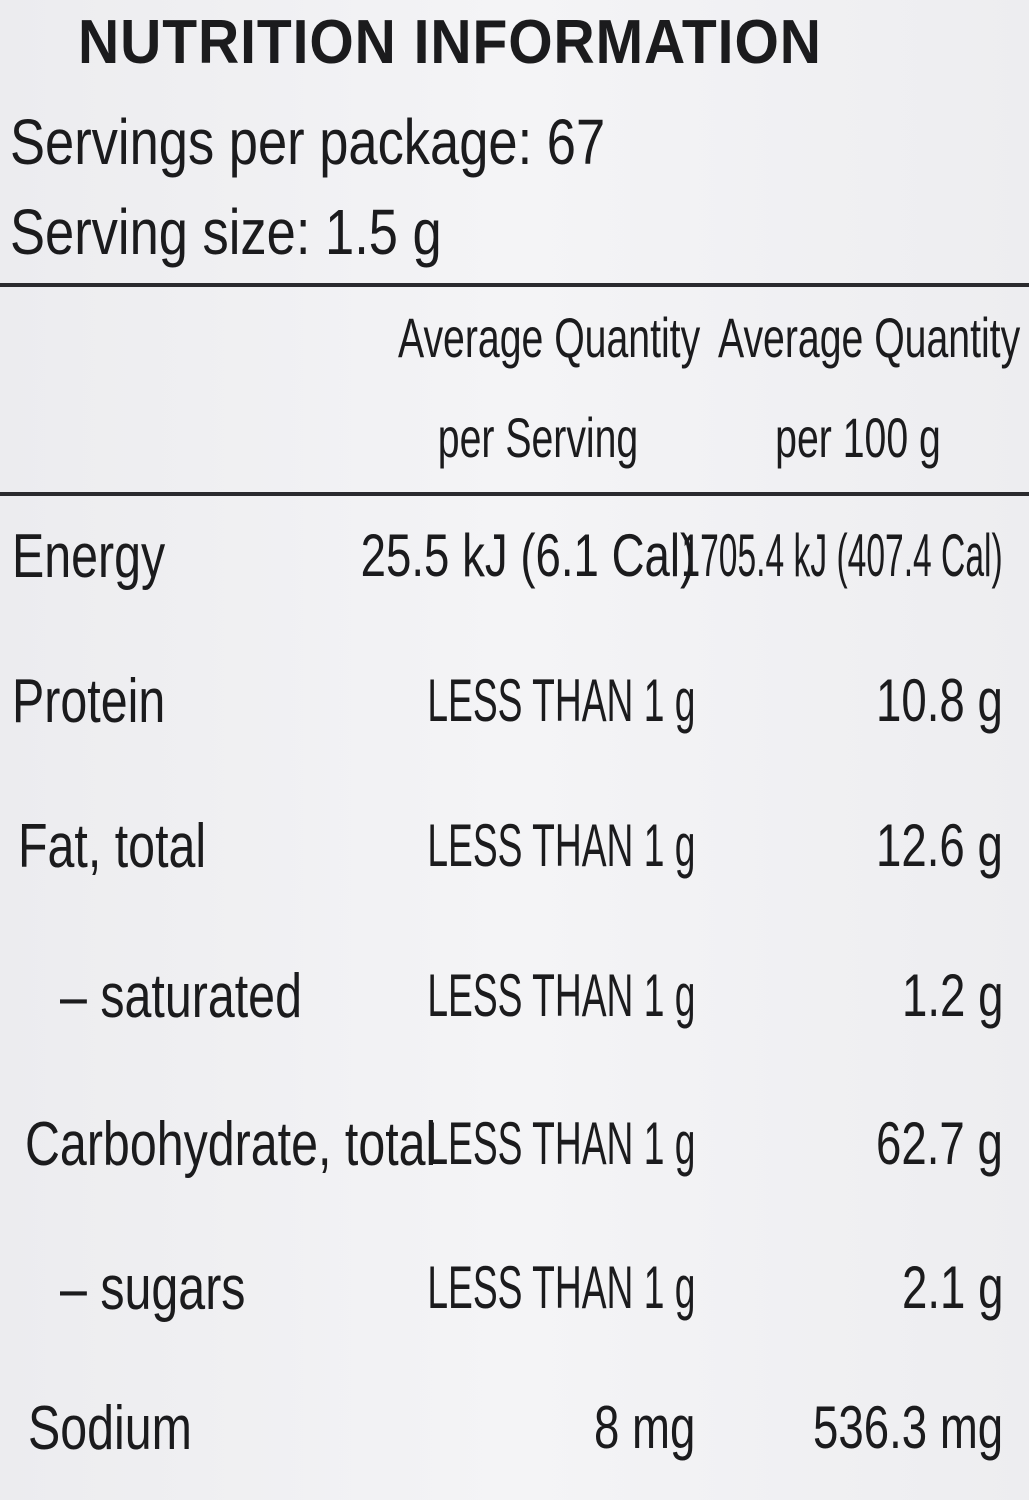  What do you see at coordinates (181, 996) in the screenshot?
I see `nutrient-name: – saturated` at bounding box center [181, 996].